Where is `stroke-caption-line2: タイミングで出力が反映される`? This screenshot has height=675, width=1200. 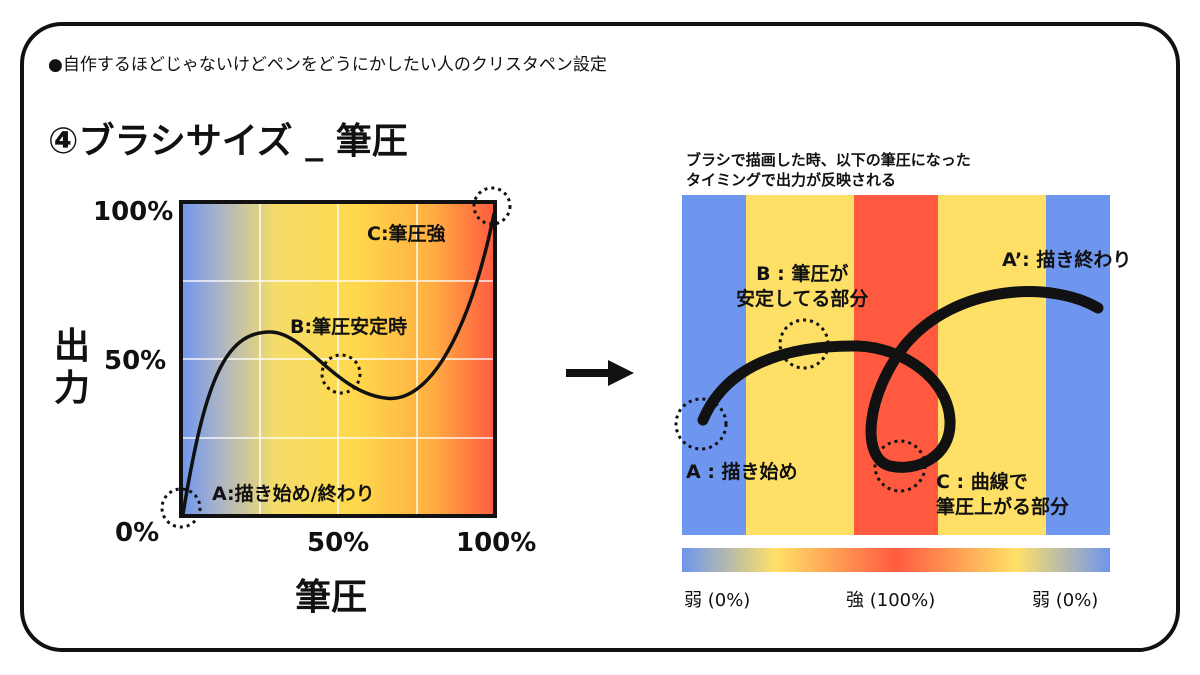
stroke-caption-line2: タイミングで出力が反映される is located at coordinates (791, 180).